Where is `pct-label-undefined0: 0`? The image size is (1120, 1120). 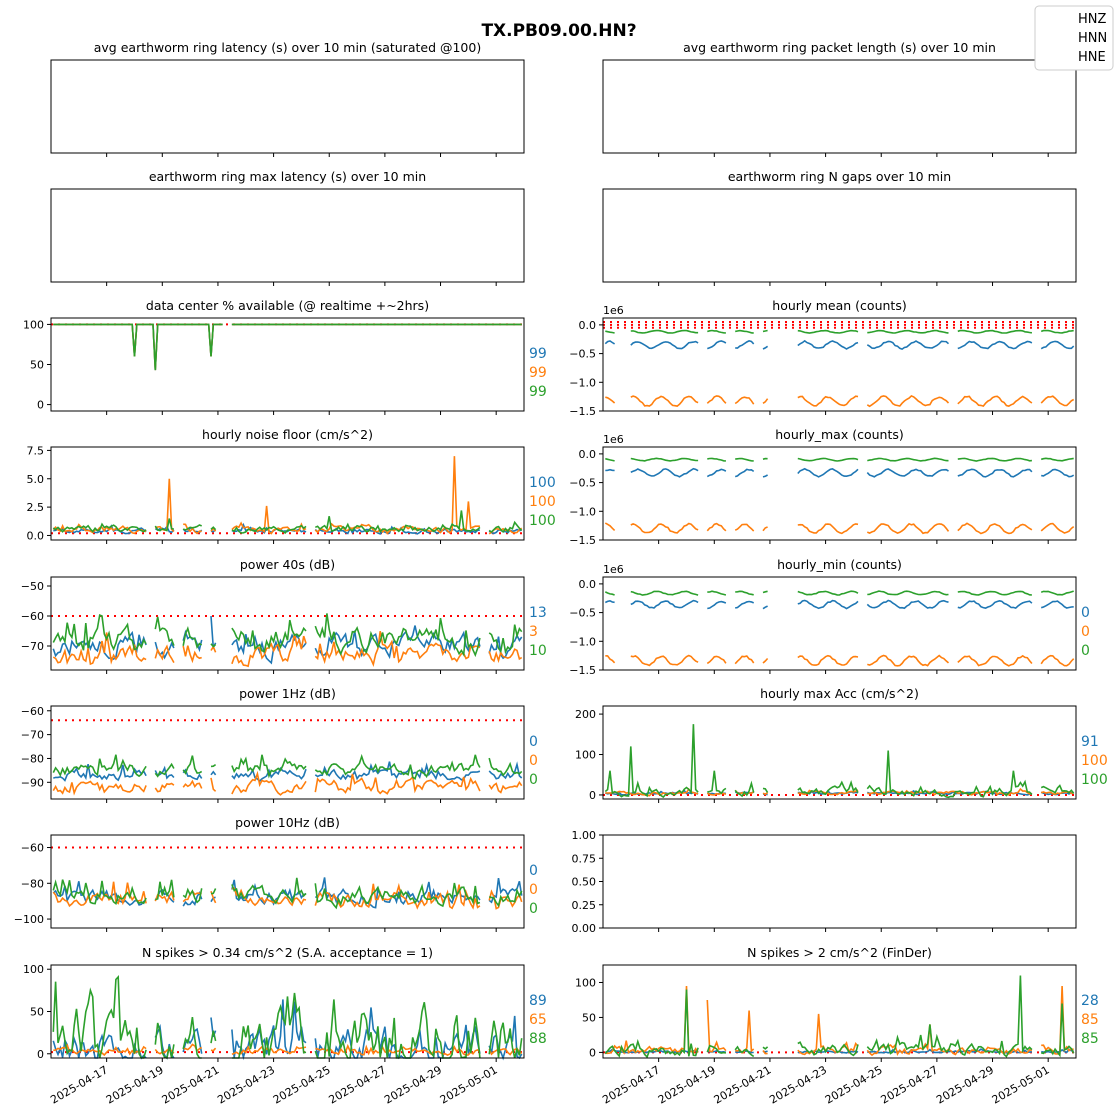
pct-label-undefined0: 0 is located at coordinates (533, 742).